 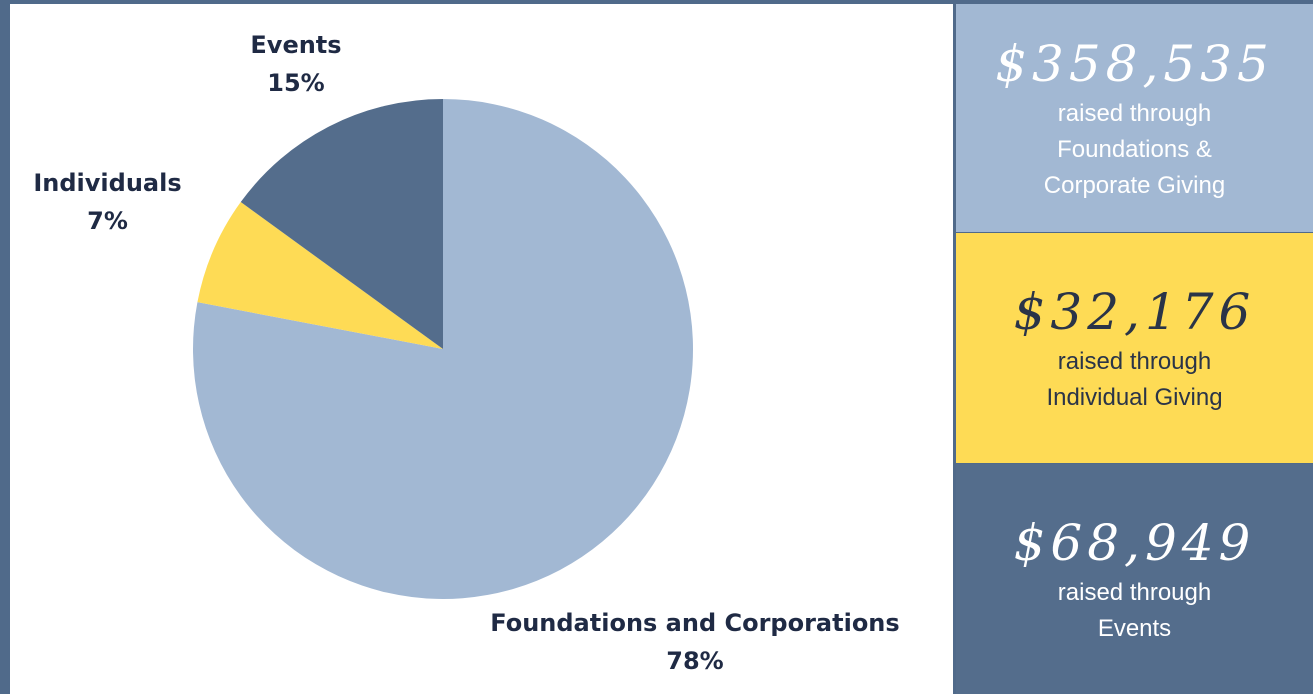 I want to click on individuals-amount: $32,176, so click(x=1134, y=312).